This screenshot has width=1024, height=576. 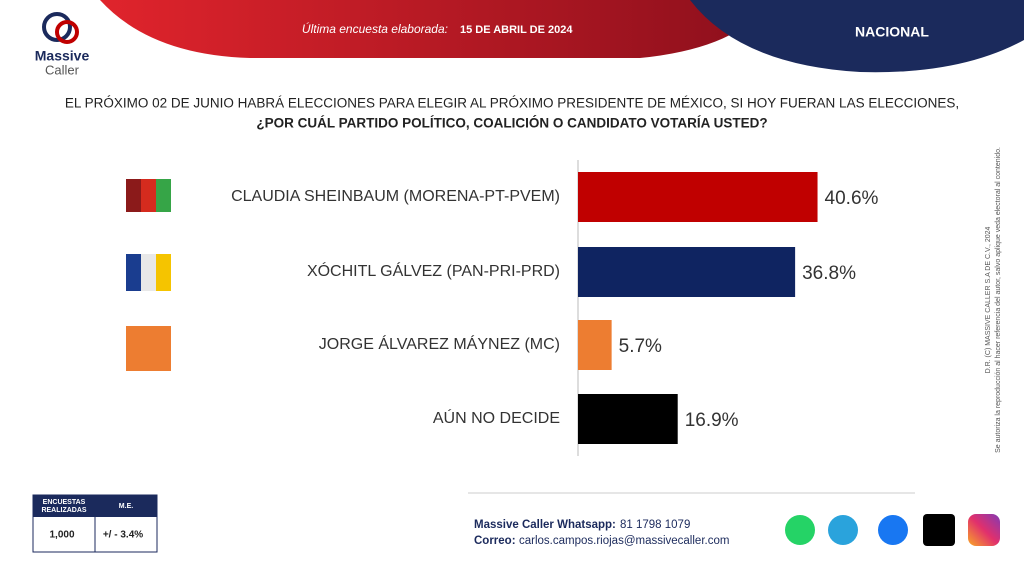 I want to click on brand: Massive, so click(x=62, y=56).